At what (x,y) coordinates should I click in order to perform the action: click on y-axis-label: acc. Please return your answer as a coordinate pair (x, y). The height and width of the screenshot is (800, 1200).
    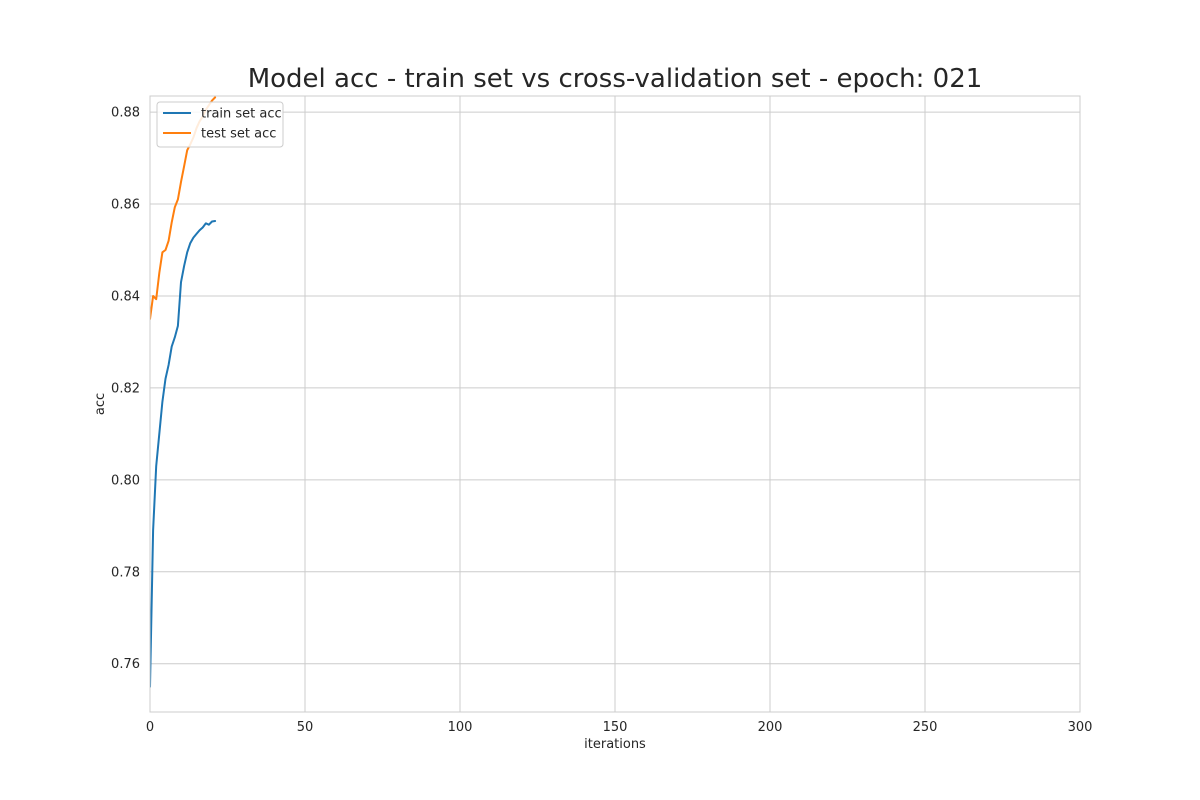
    Looking at the image, I should click on (100, 404).